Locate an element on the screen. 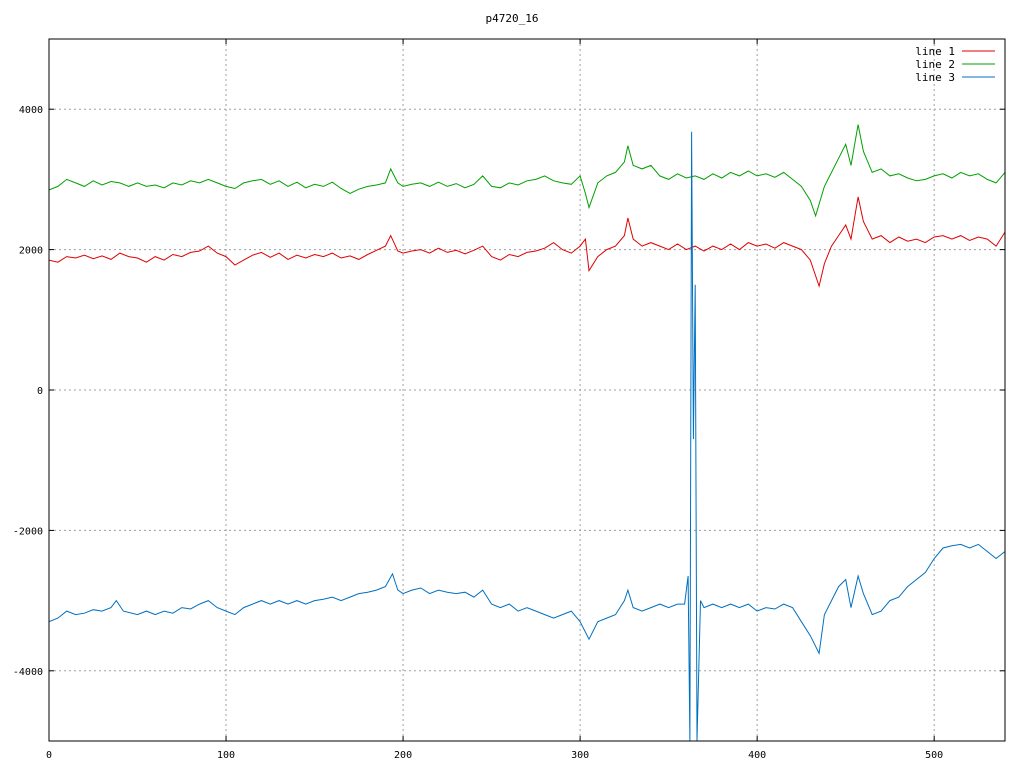  y-tick-label: 0 is located at coordinates (40, 391).